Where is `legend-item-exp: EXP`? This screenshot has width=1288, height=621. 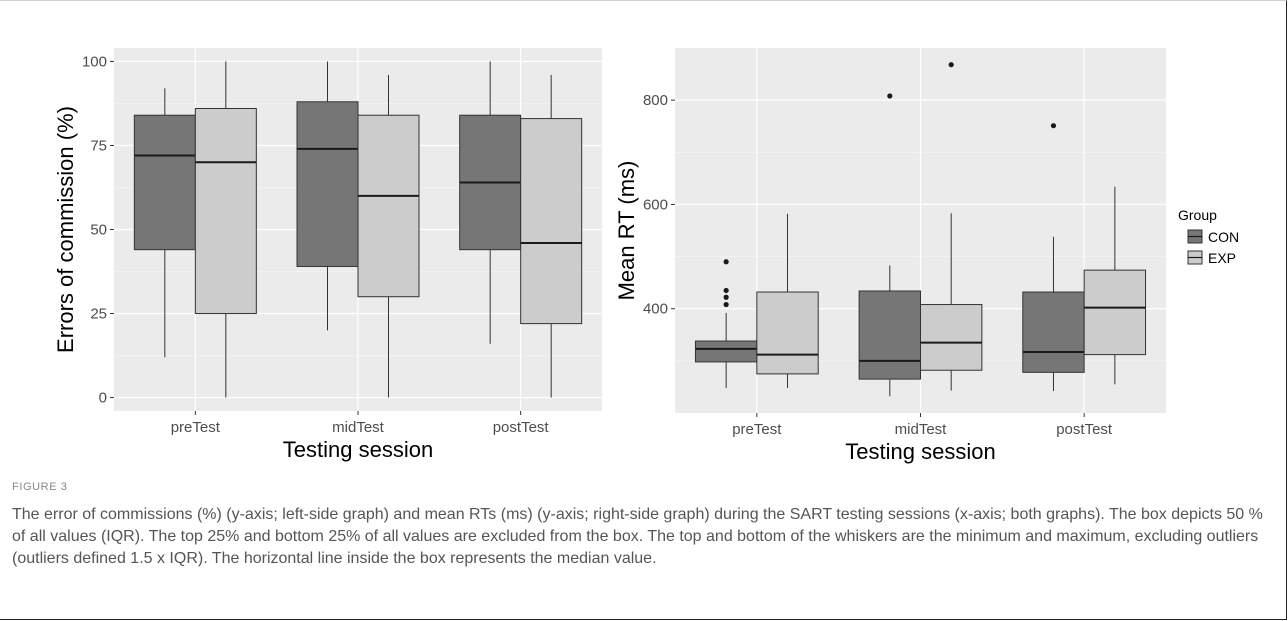
legend-item-exp: EXP is located at coordinates (1211, 258).